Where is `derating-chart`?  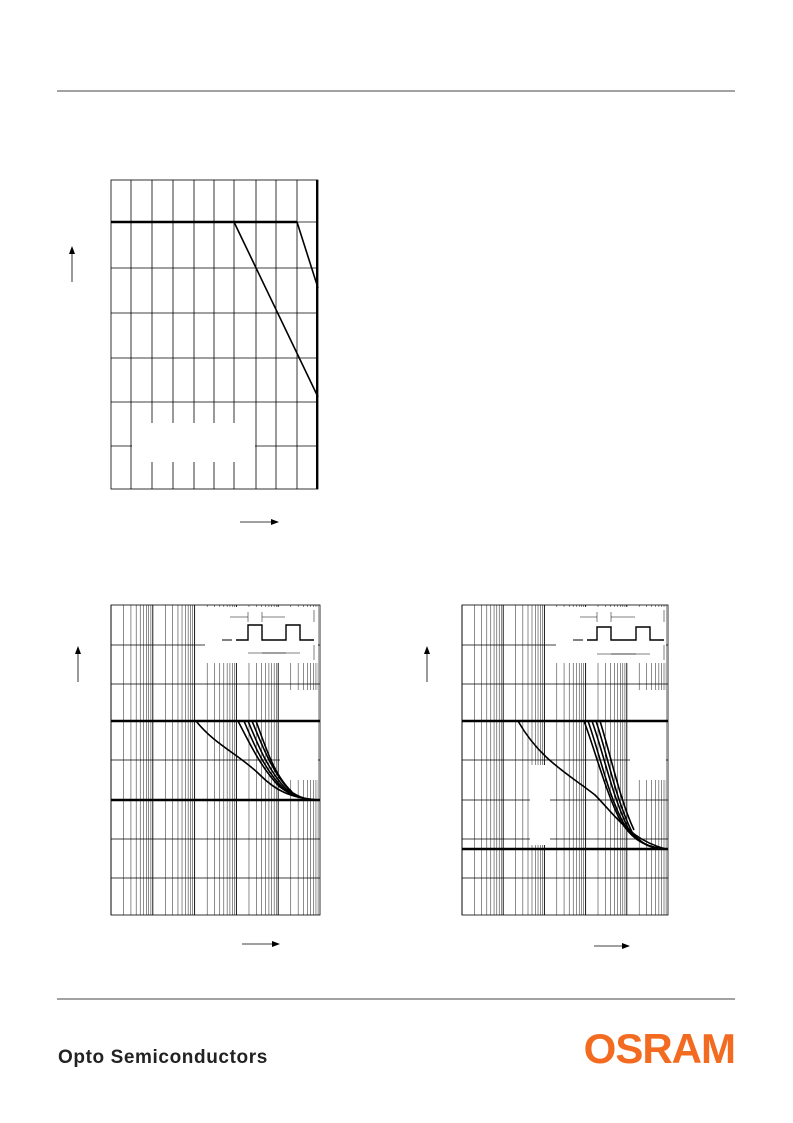 derating-chart is located at coordinates (194, 352).